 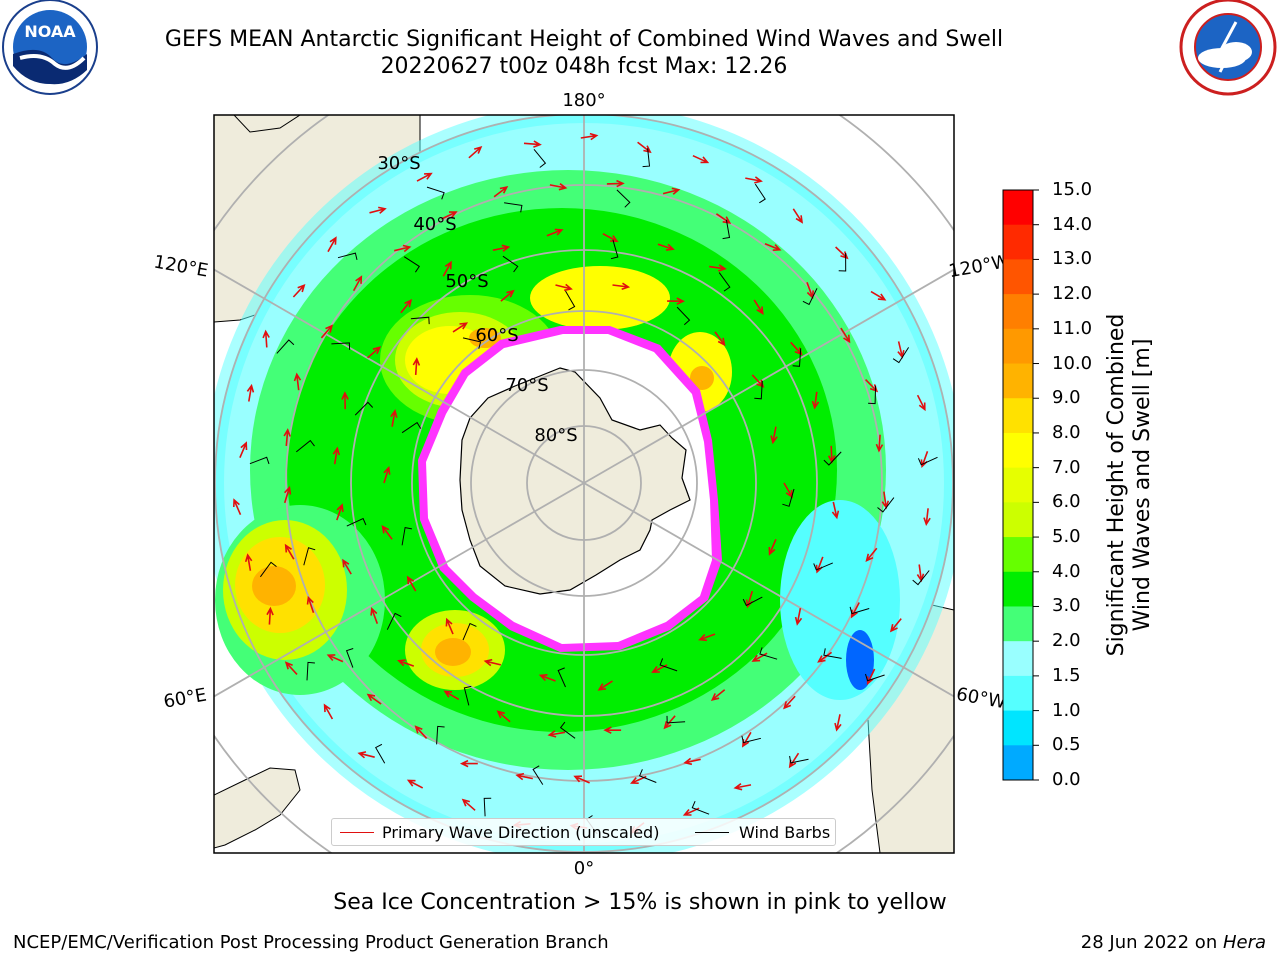 I want to click on legend-barb-label: Wind Barbs, so click(x=785, y=832).